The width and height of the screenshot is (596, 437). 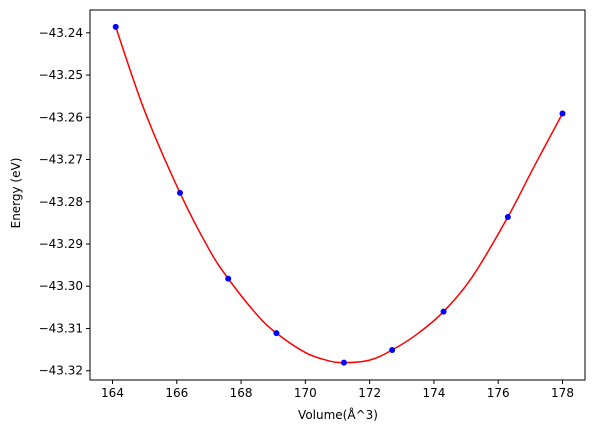 I want to click on y-tick-label: −43.24, so click(x=61, y=33).